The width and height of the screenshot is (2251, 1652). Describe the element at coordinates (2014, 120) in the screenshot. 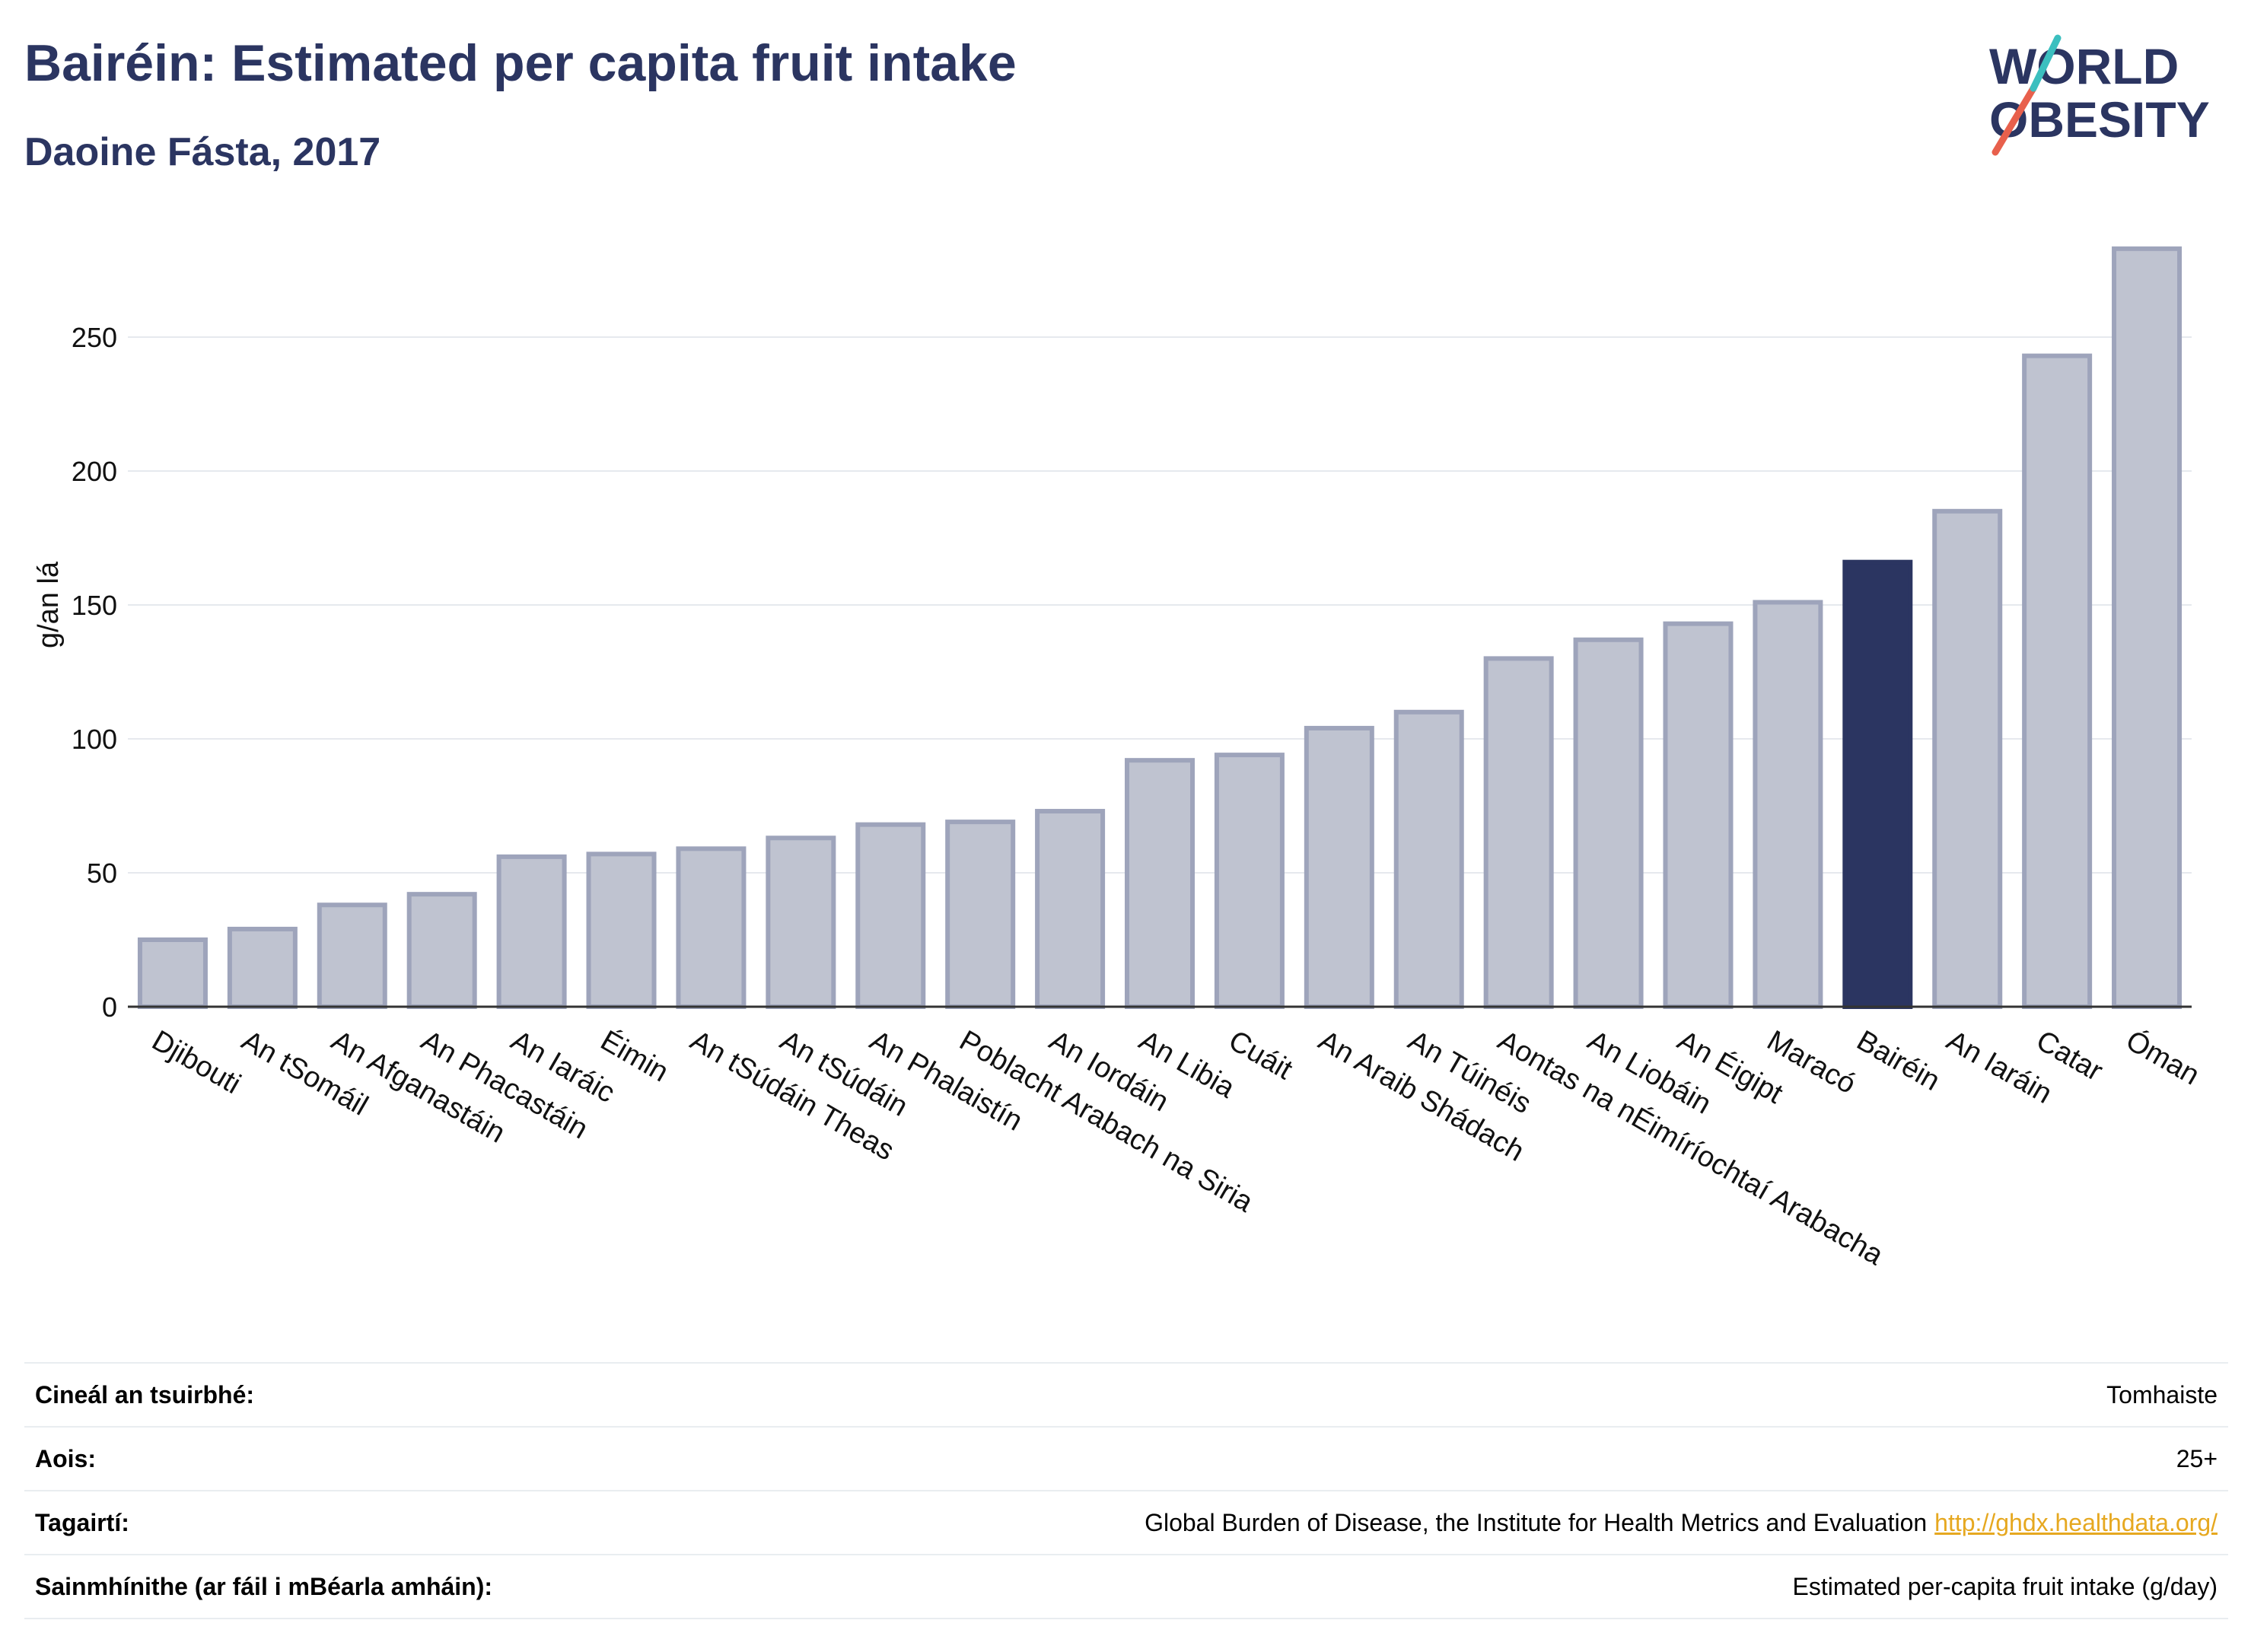

I see `logo-slash-red` at that location.